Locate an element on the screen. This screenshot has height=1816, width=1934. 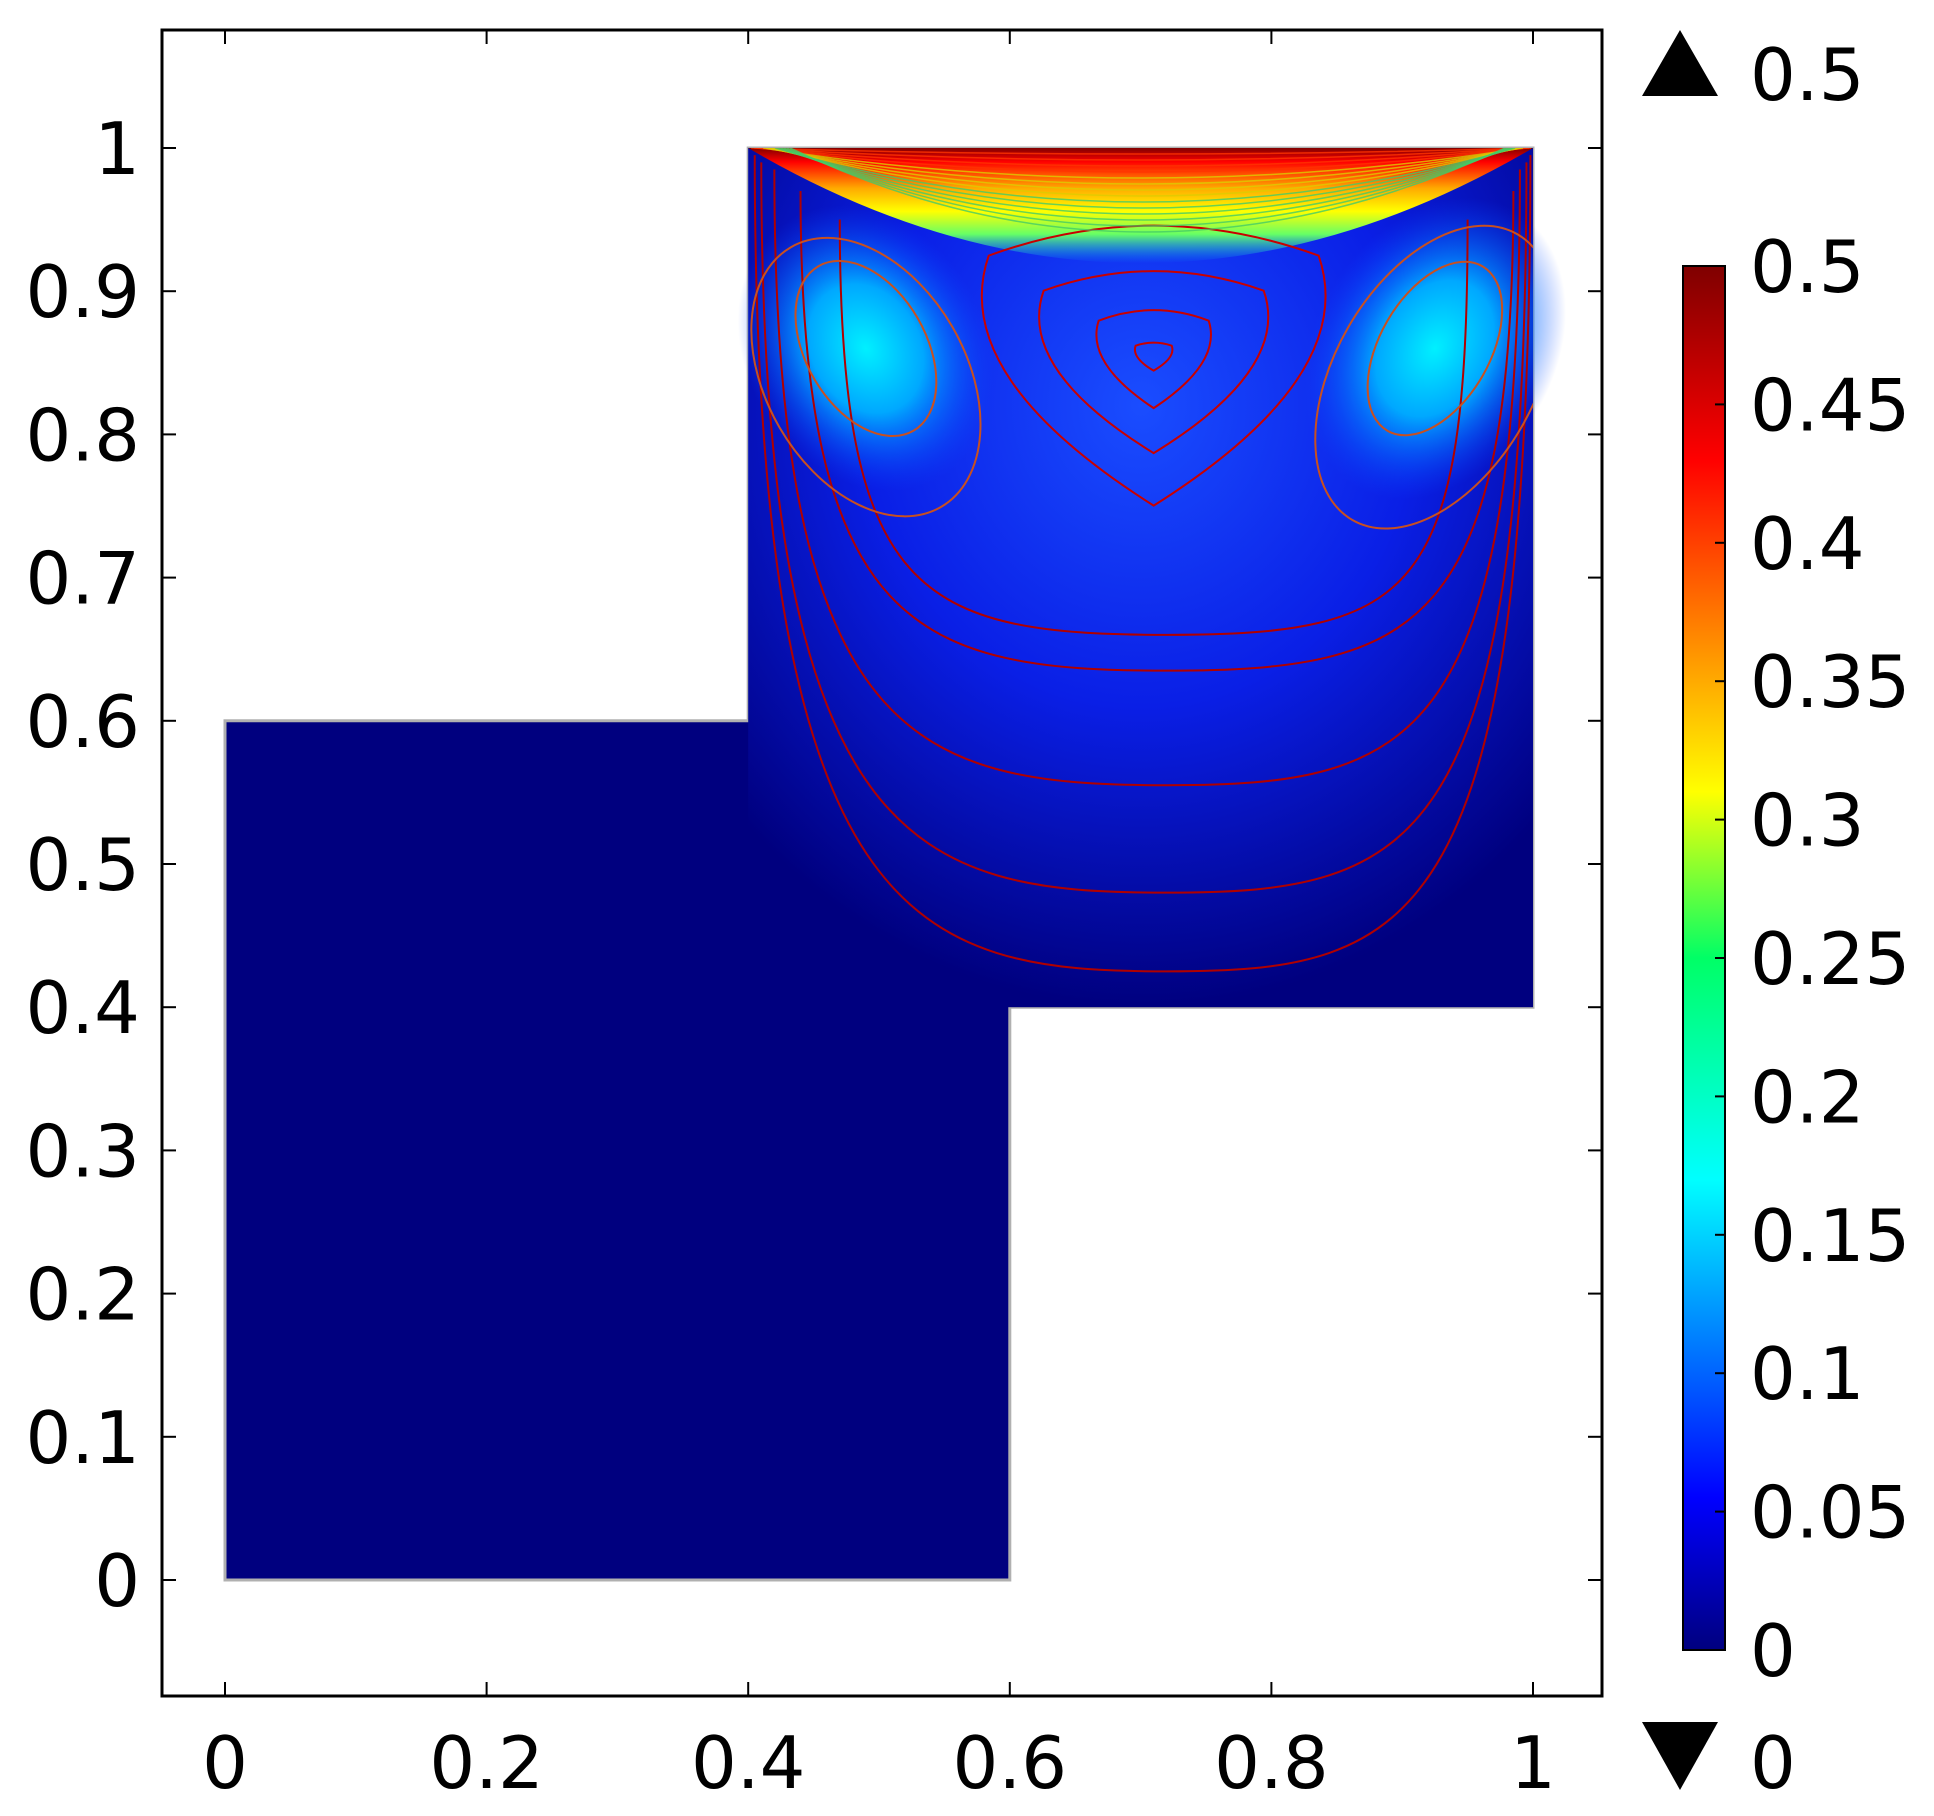
colorbar-tick-label: 0.4 is located at coordinates (1807, 544).